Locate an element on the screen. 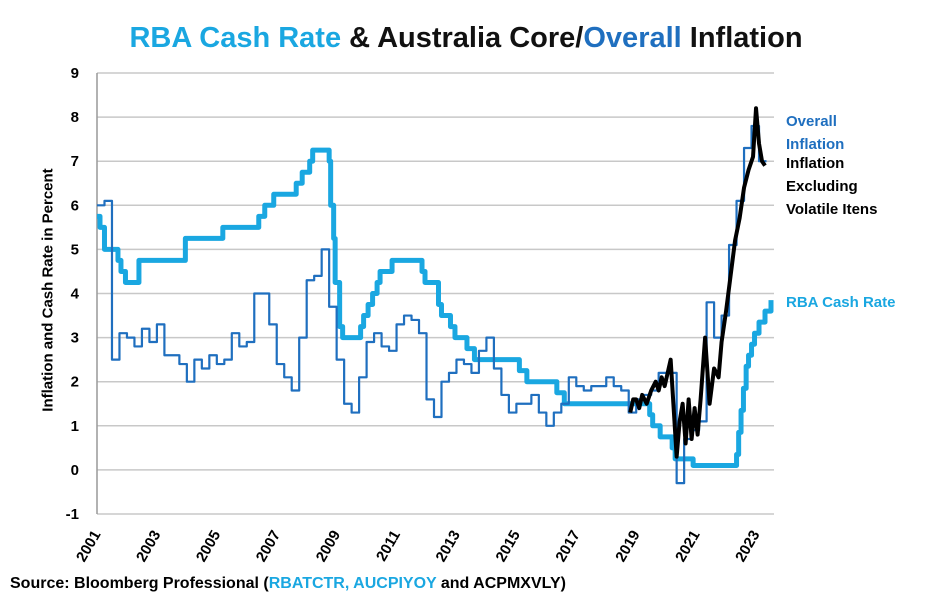 The height and width of the screenshot is (614, 932). y-tick-label: 9 is located at coordinates (75, 73).